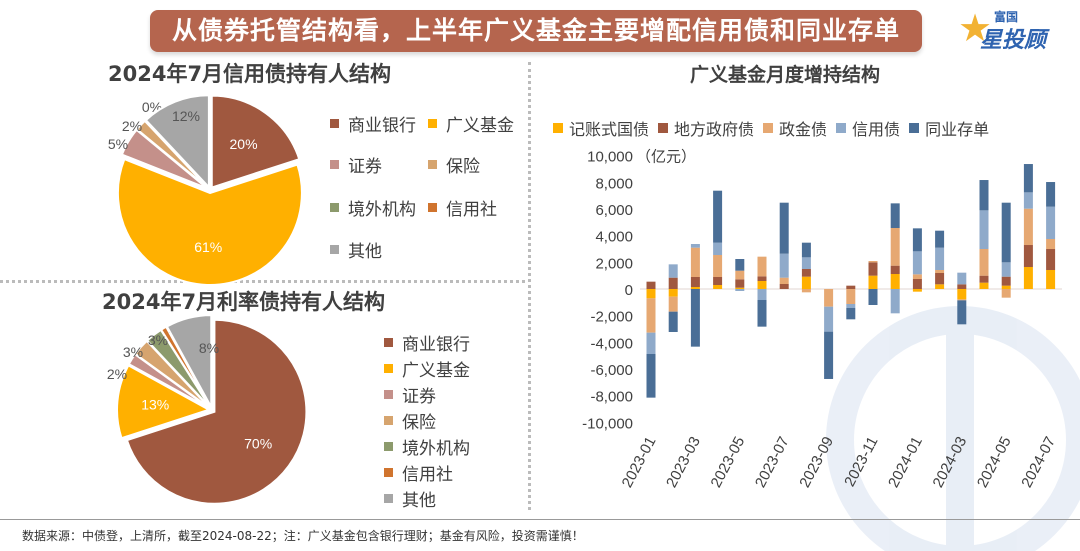  What do you see at coordinates (1028, 278) in the screenshot?
I see `bar-segment-记账式国债-2024-06` at bounding box center [1028, 278].